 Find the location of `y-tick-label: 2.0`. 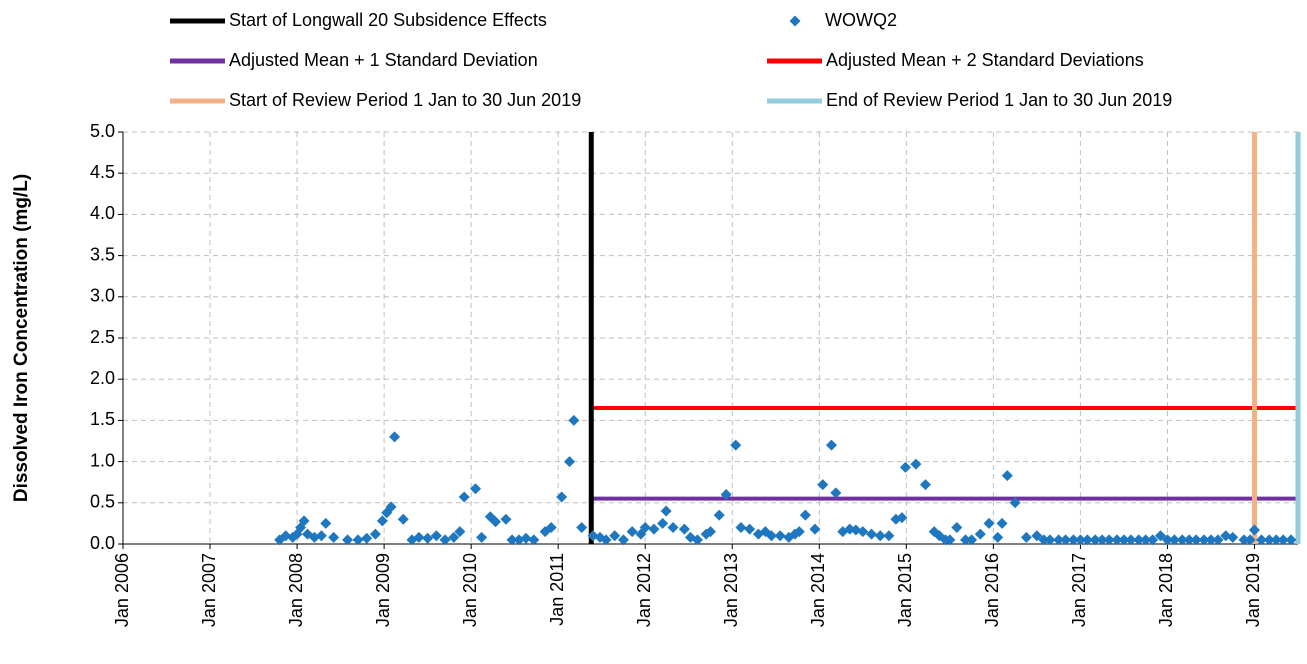

y-tick-label: 2.0 is located at coordinates (102, 378).